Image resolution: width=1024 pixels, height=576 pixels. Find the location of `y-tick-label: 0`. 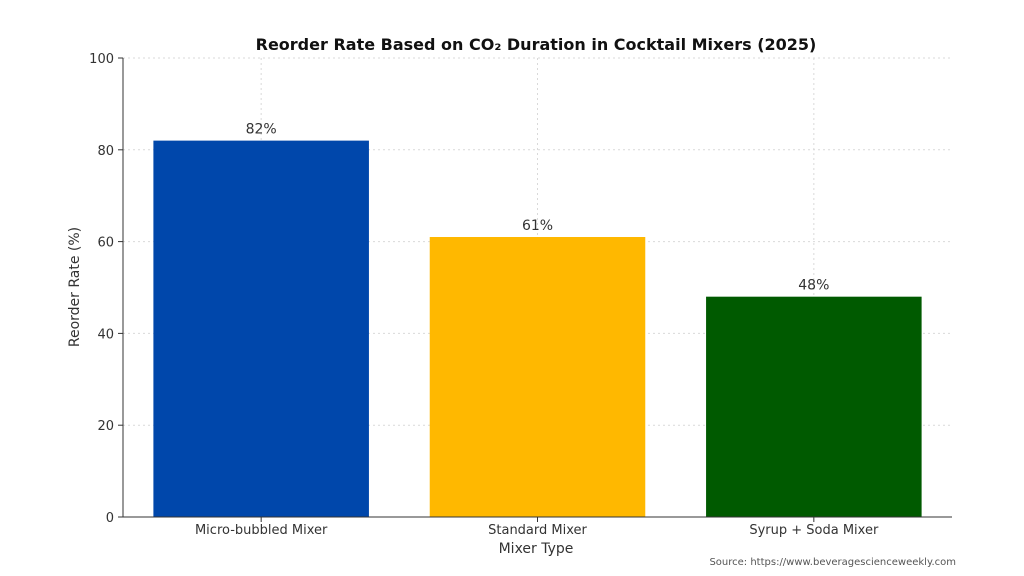

y-tick-label: 0 is located at coordinates (110, 518).